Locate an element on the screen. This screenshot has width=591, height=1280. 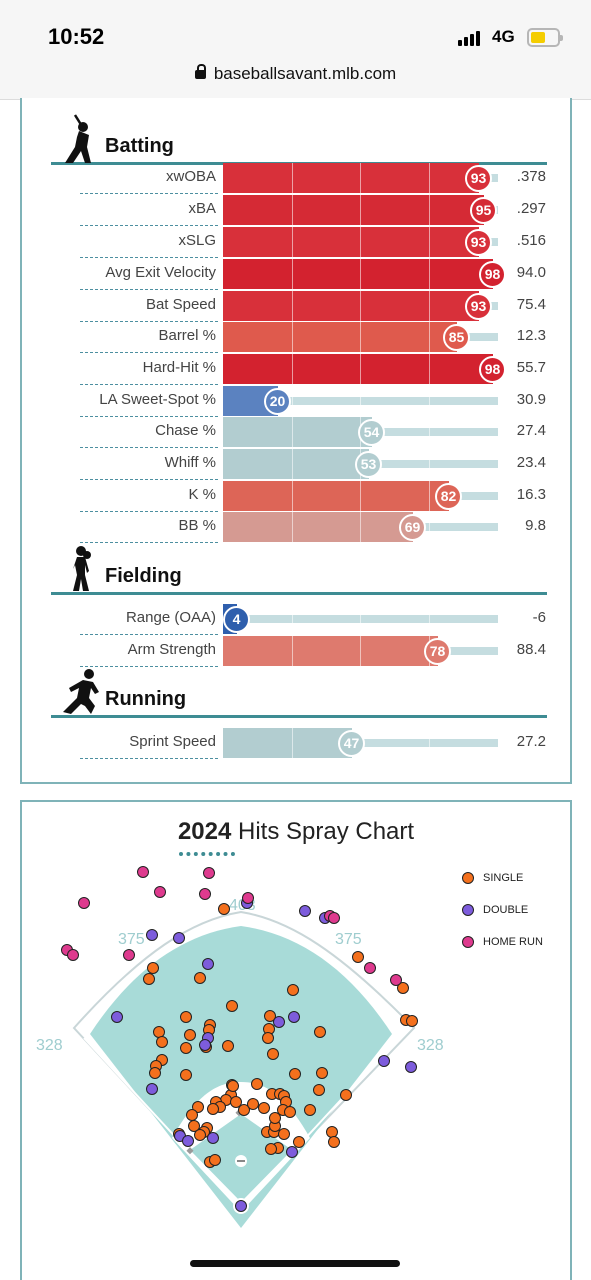
stat-label: Bat Speed is located at coordinates (180, 304).